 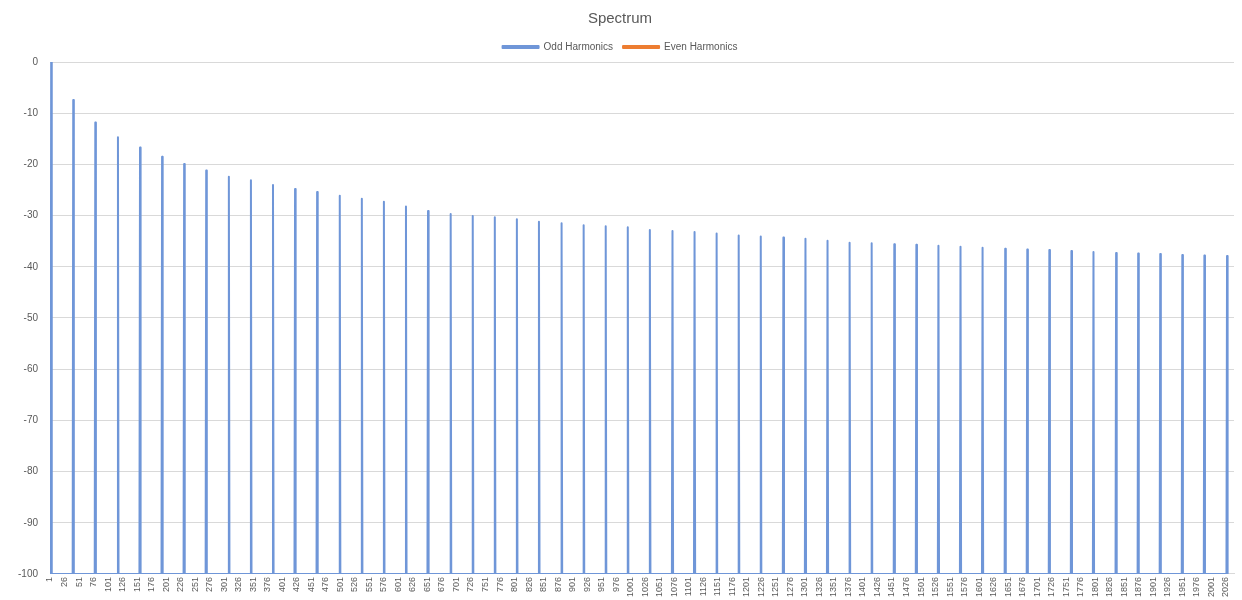 What do you see at coordinates (775, 587) in the screenshot?
I see `x-tick-label: 1251` at bounding box center [775, 587].